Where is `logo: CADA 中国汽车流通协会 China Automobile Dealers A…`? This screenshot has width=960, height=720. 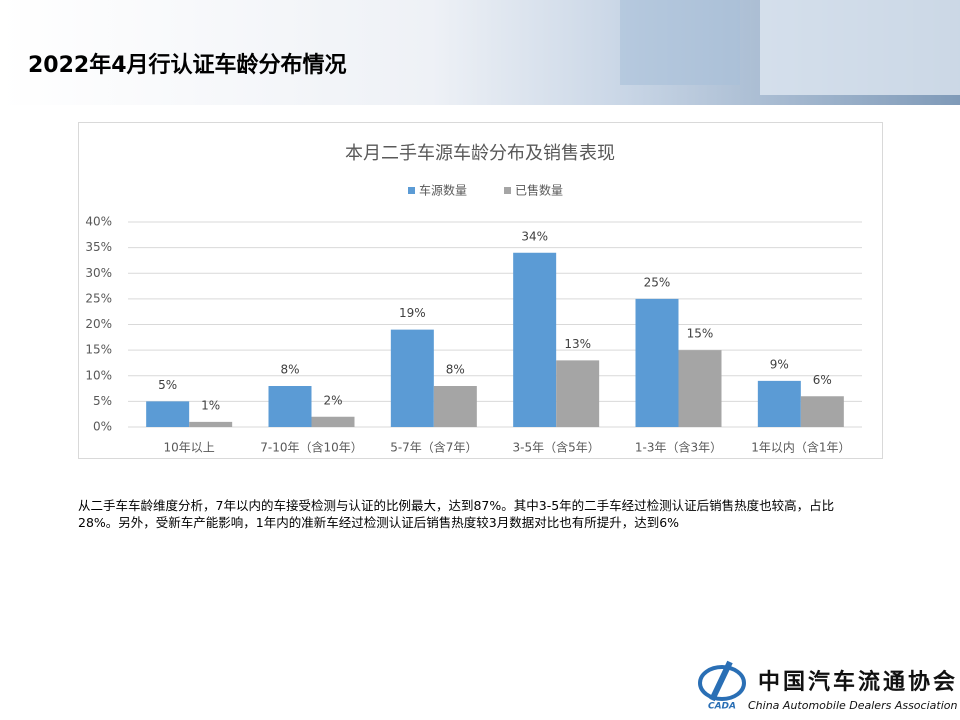 logo: CADA 中国汽车流通协会 China Automobile Dealers A… is located at coordinates (828, 686).